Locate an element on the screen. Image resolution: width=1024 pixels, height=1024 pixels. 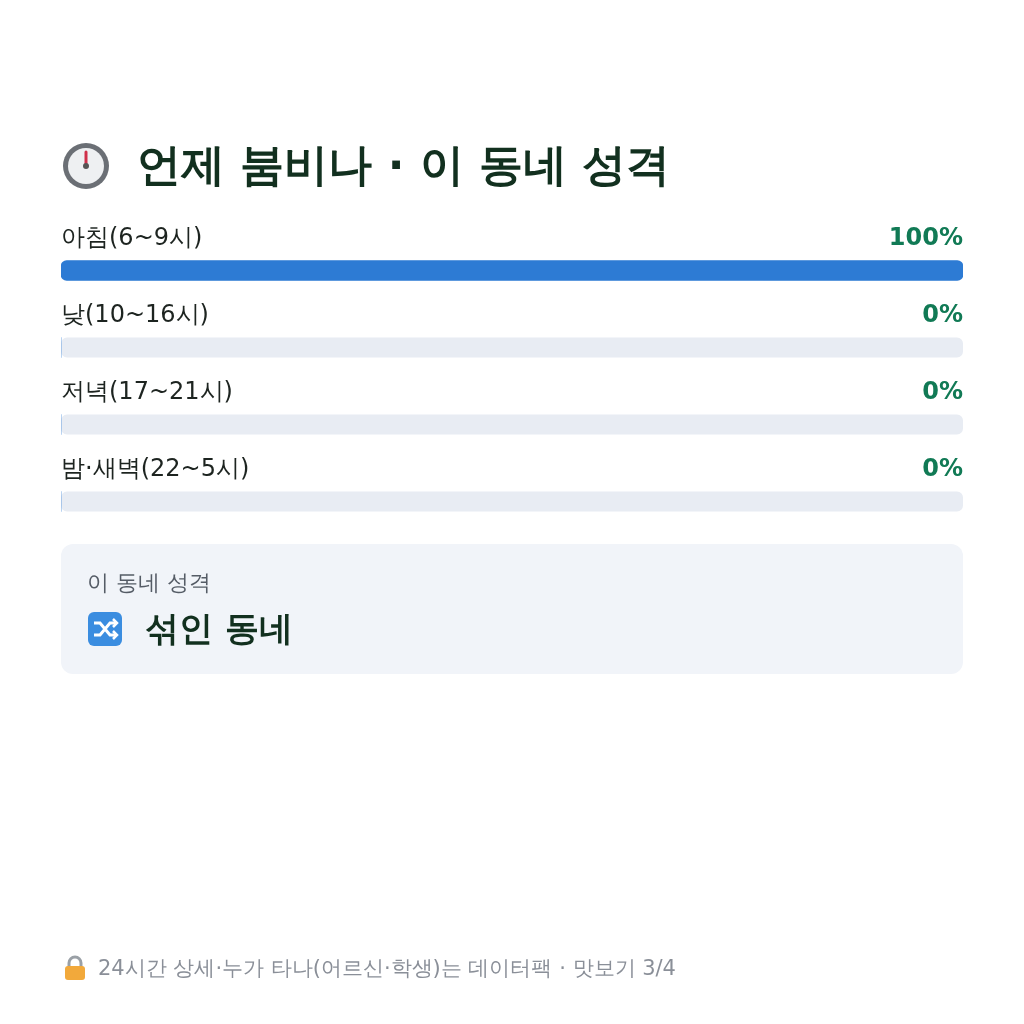
y-tick-label: 밤·새벽(22~5시) is located at coordinates (155, 467).